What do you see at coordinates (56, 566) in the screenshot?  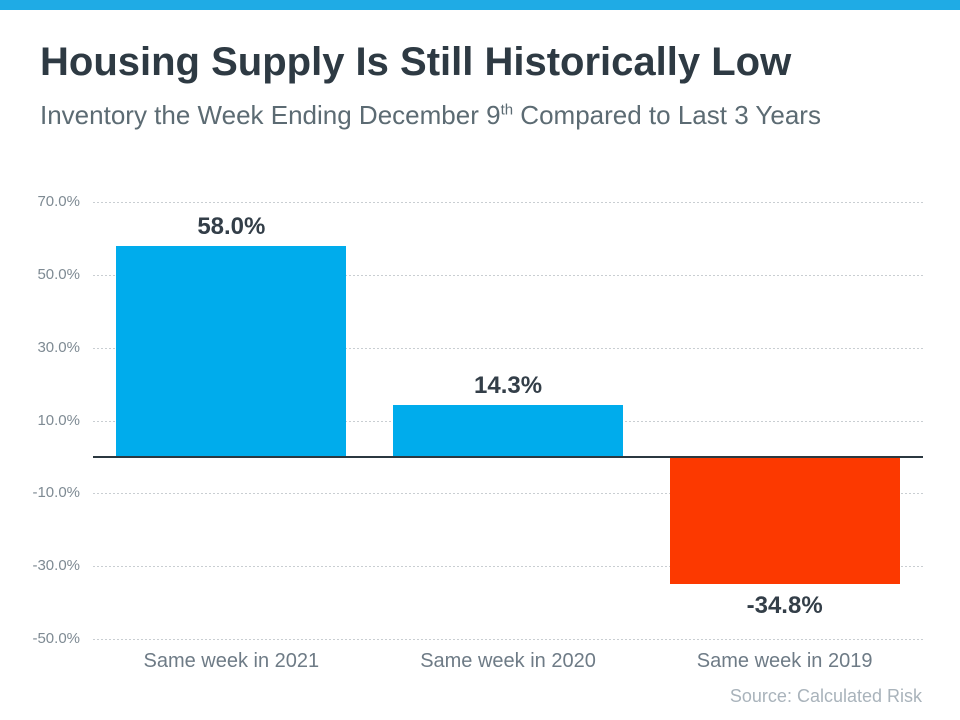 I see `y-tick-label: -30.0%` at bounding box center [56, 566].